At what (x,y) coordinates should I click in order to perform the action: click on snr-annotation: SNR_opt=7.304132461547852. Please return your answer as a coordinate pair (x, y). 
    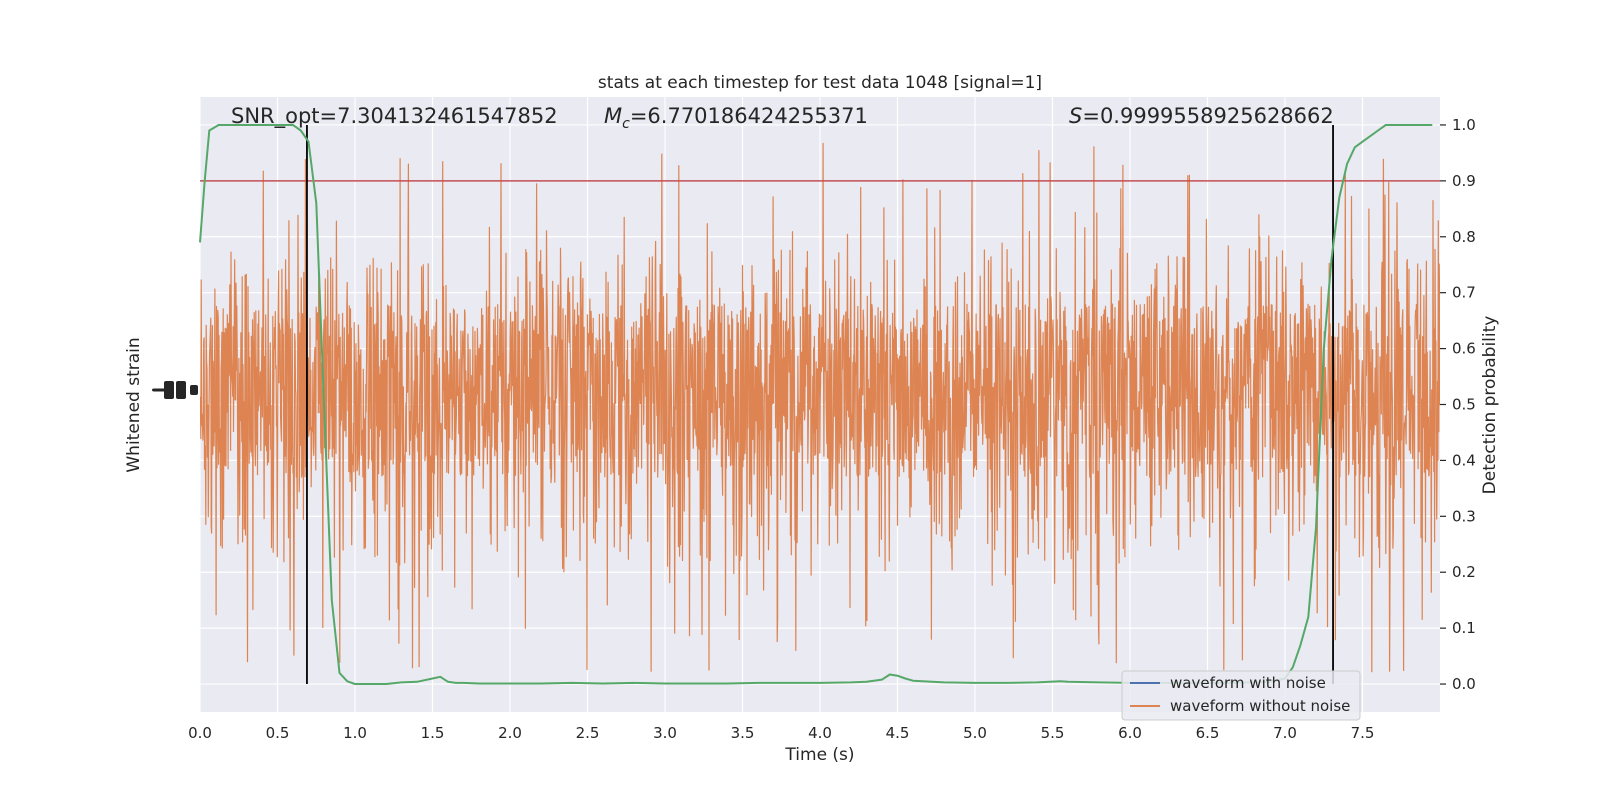
    Looking at the image, I should click on (394, 116).